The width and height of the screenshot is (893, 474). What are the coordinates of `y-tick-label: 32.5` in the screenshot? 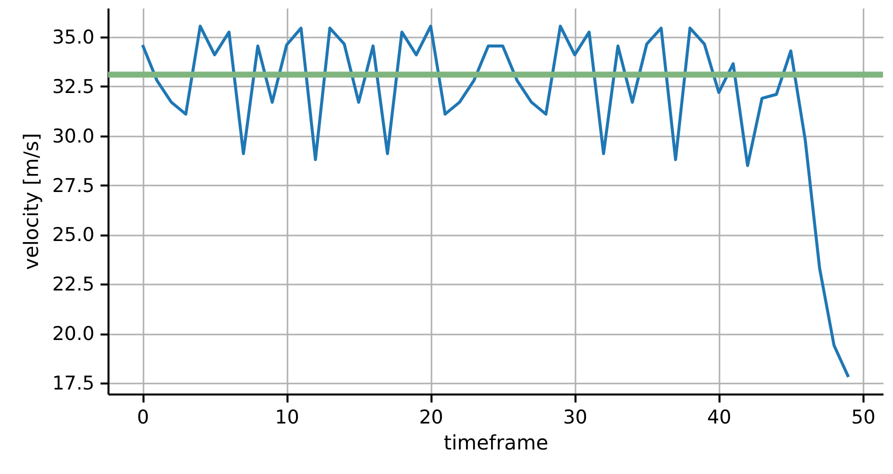 It's located at (73, 87).